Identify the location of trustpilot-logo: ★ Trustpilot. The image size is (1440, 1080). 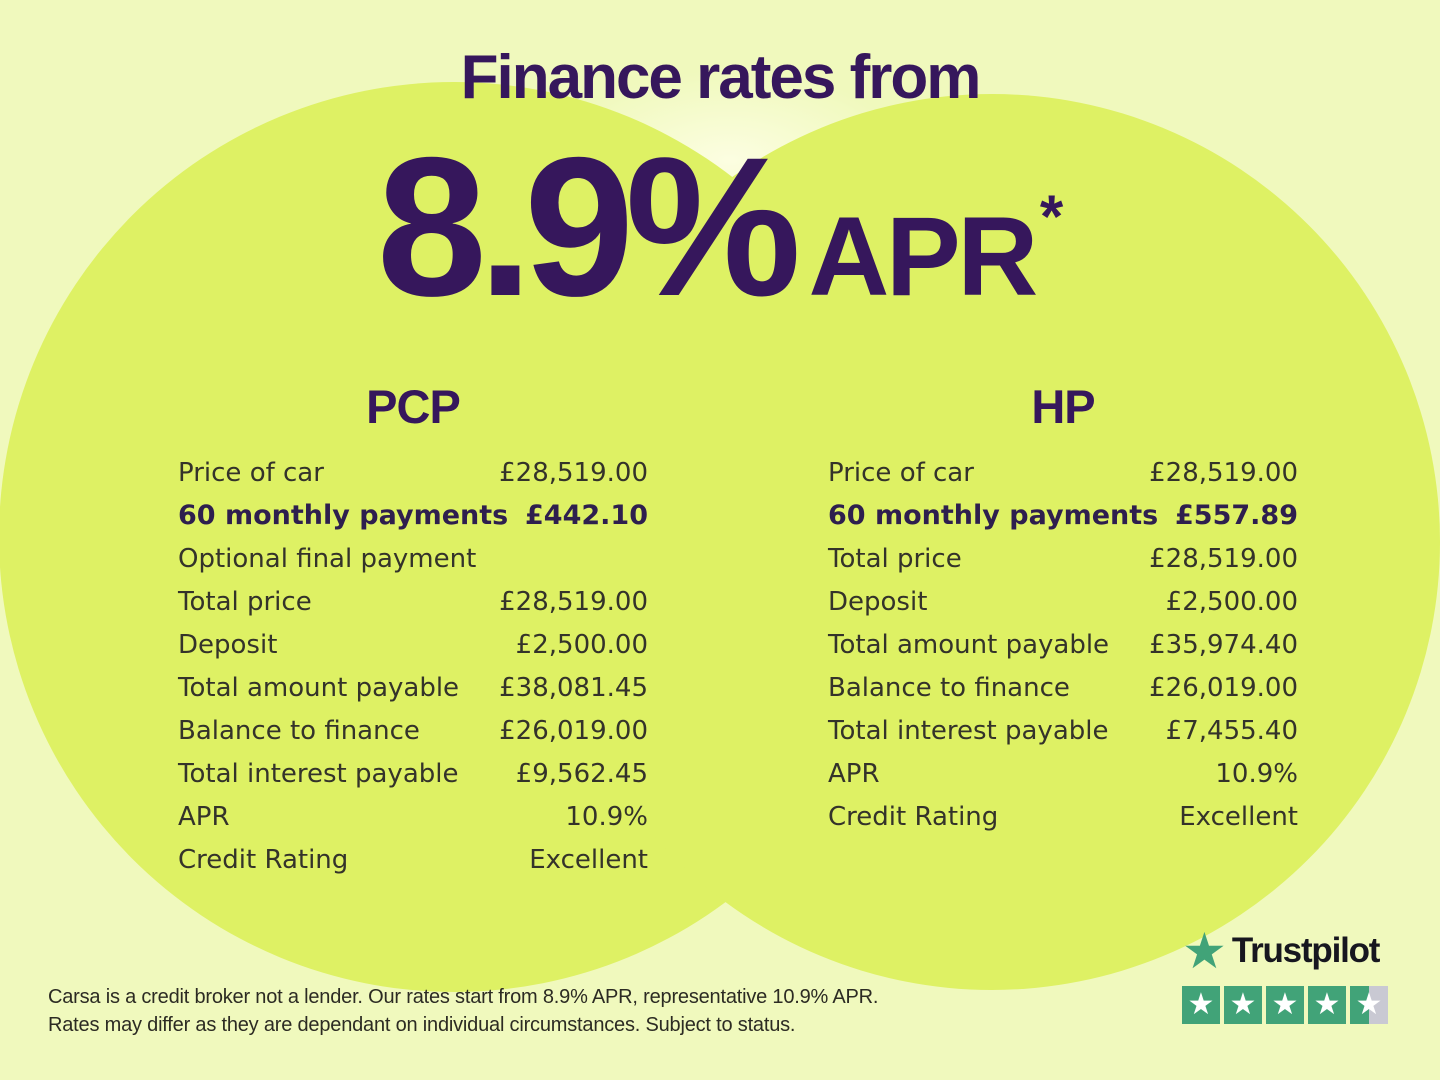
(1302, 951).